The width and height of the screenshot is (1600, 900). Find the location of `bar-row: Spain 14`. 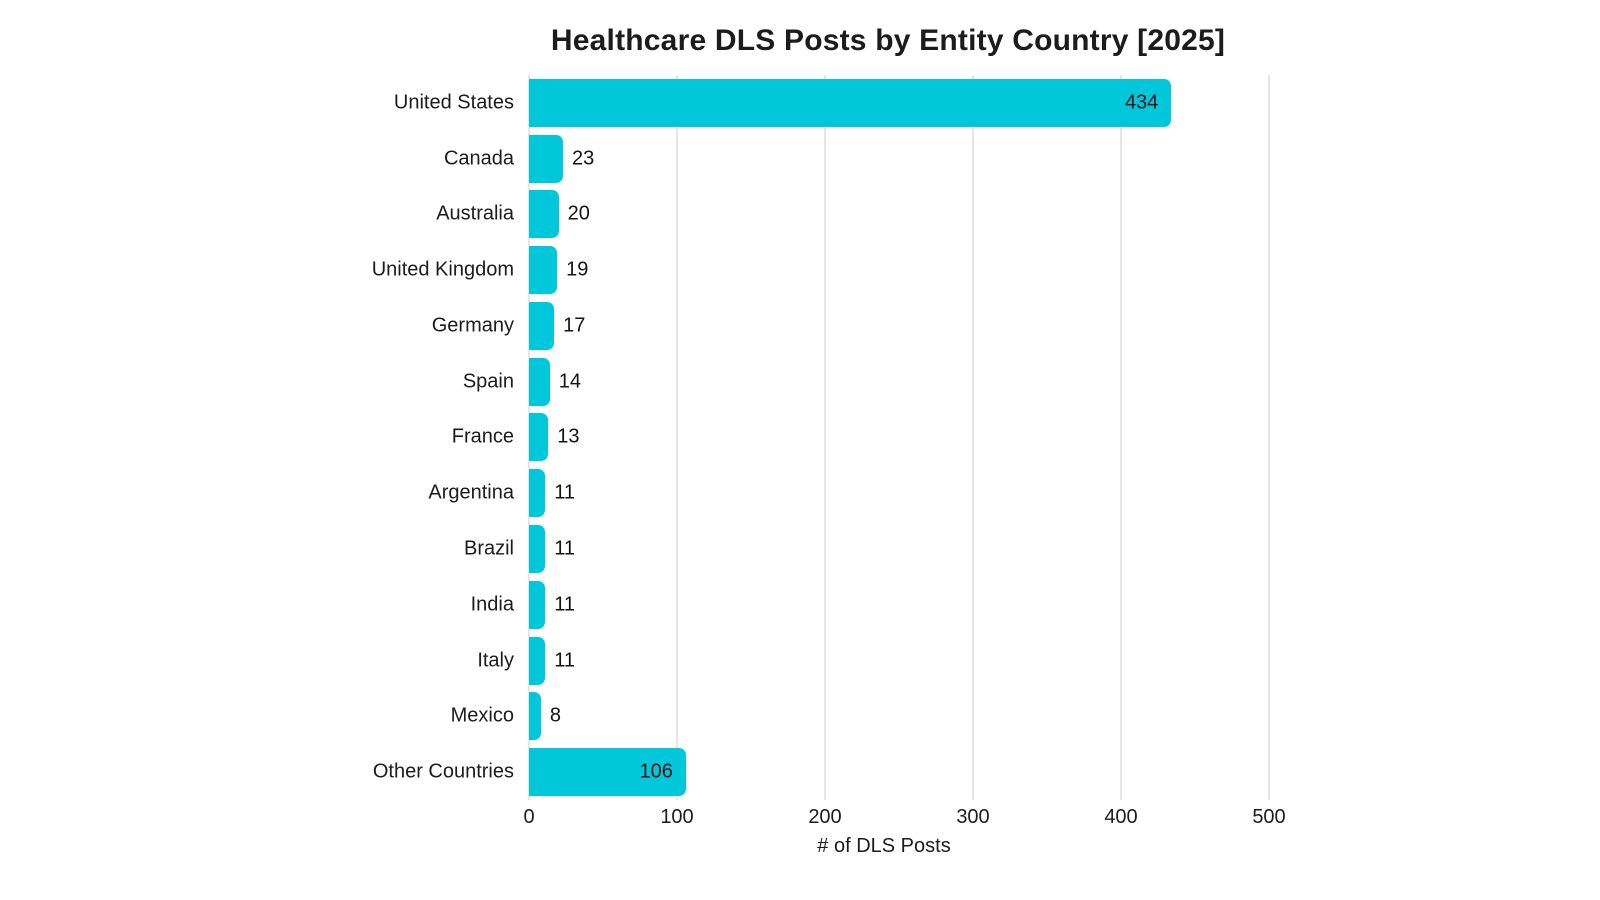

bar-row: Spain 14 is located at coordinates (866, 382).